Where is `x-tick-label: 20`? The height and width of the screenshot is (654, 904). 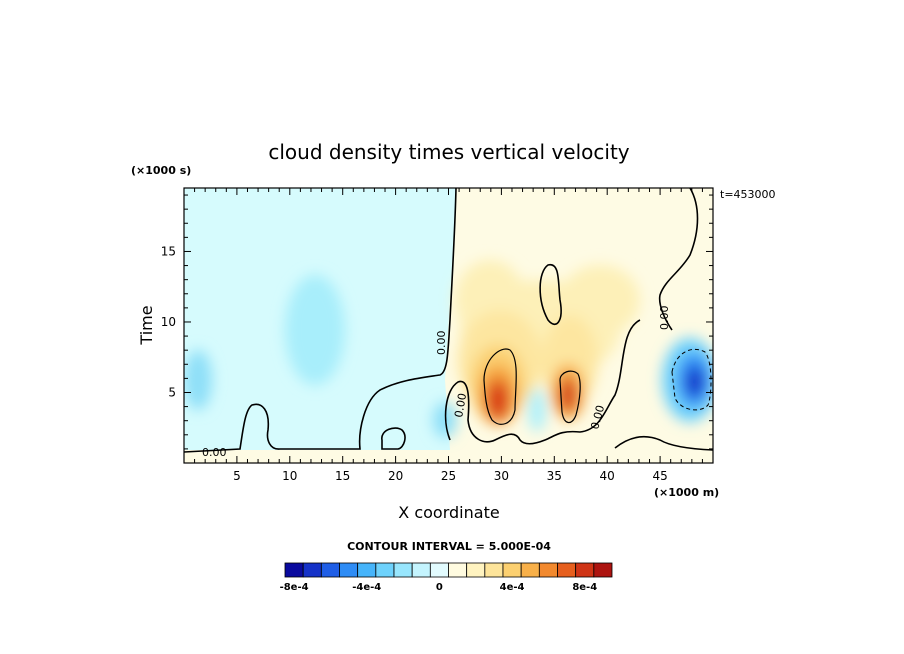 x-tick-label: 20 is located at coordinates (395, 476).